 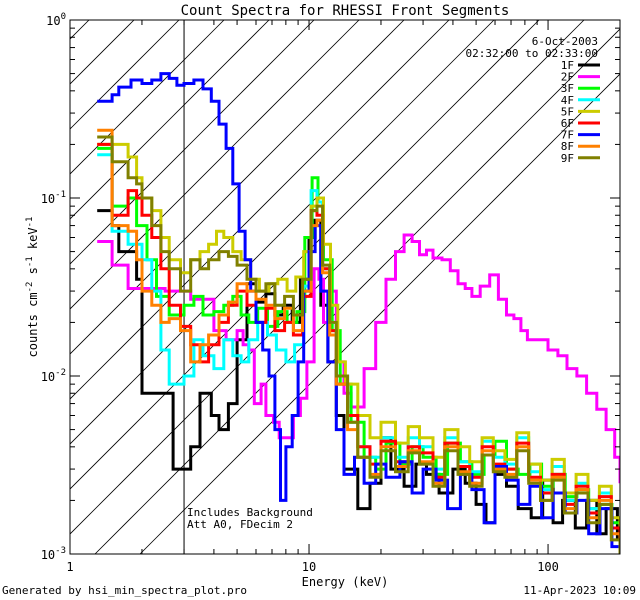 What do you see at coordinates (567, 100) in the screenshot?
I see `legend-label-4F: 4F` at bounding box center [567, 100].